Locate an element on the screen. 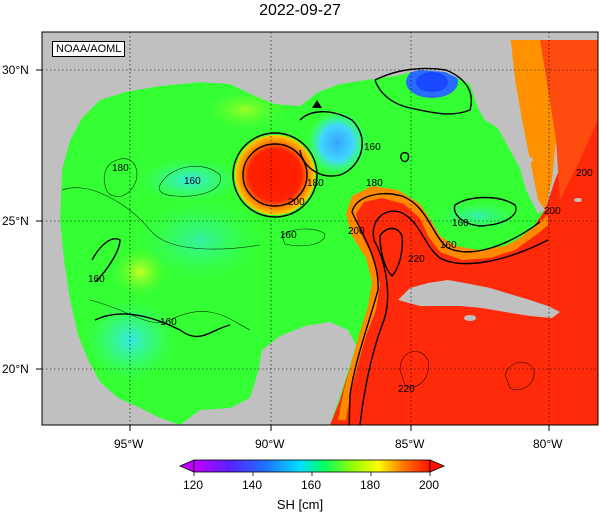 The width and height of the screenshot is (600, 515). lat-label-20n: 20°N is located at coordinates (15, 369).